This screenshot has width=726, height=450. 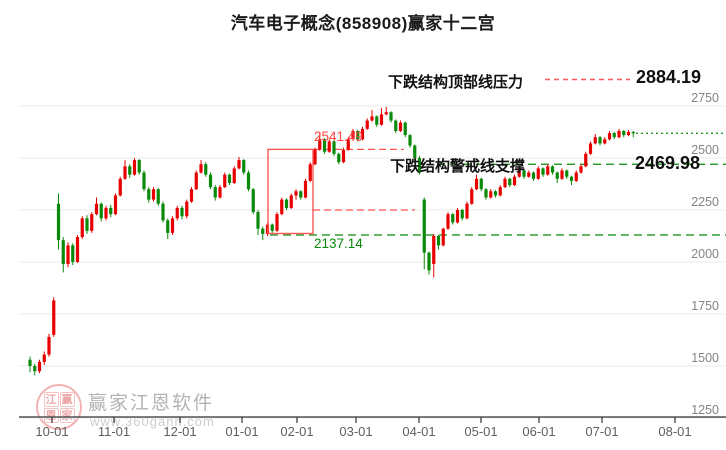 What do you see at coordinates (458, 166) in the screenshot?
I see `support-annotation-label: 下跌结构警戒线支撑` at bounding box center [458, 166].